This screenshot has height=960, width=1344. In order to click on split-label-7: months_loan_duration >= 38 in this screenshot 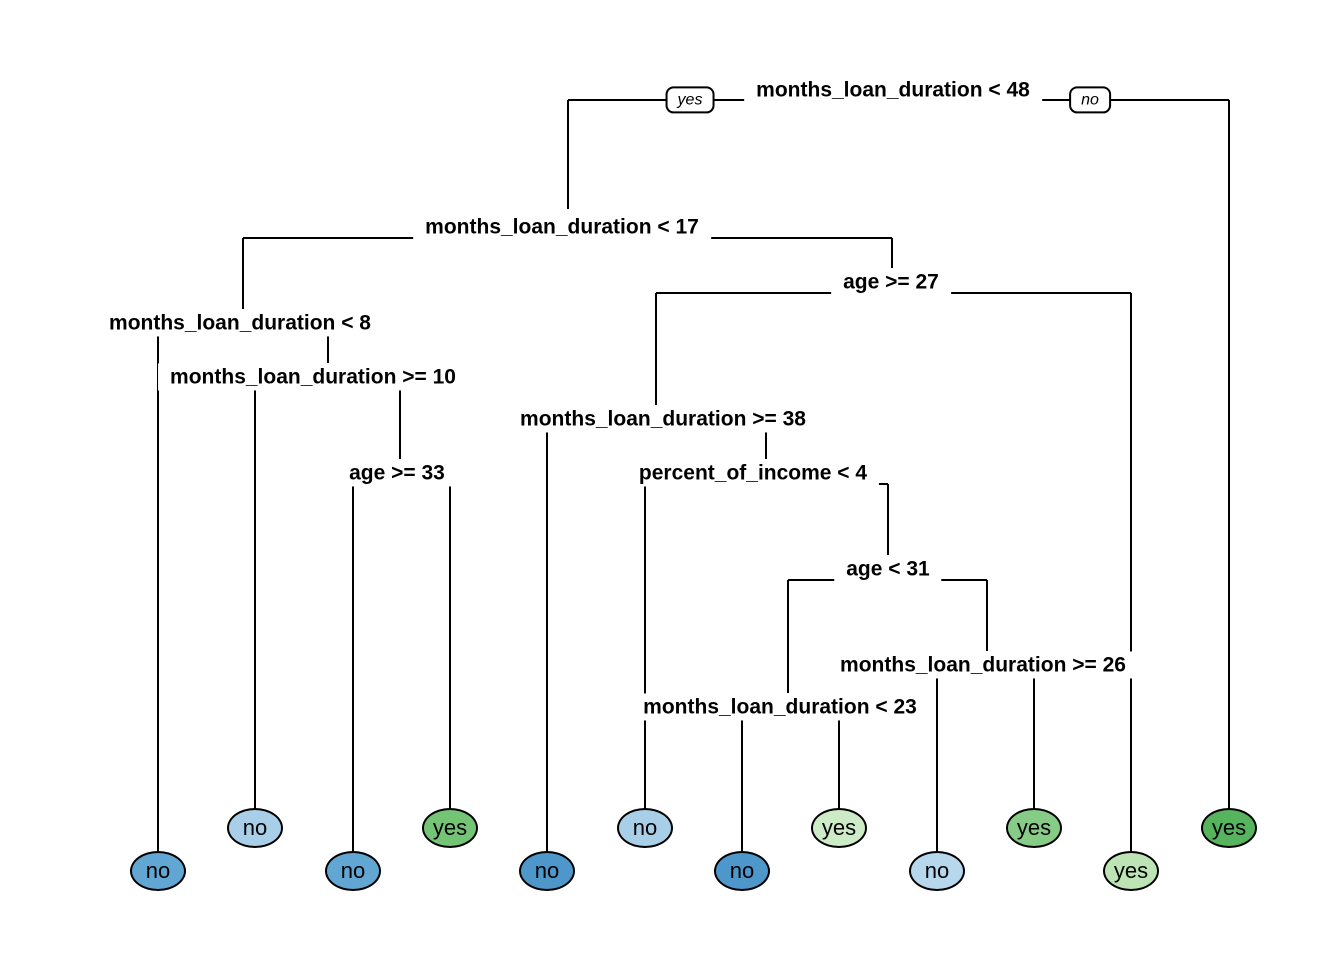, I will do `click(663, 419)`.